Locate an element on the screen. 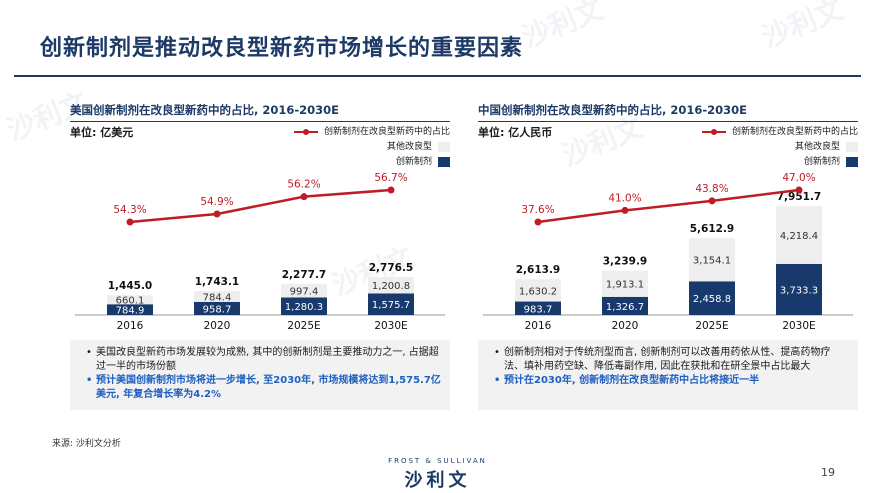 The image size is (875, 493). bar-label-innovative: 1,575.7 is located at coordinates (391, 305).